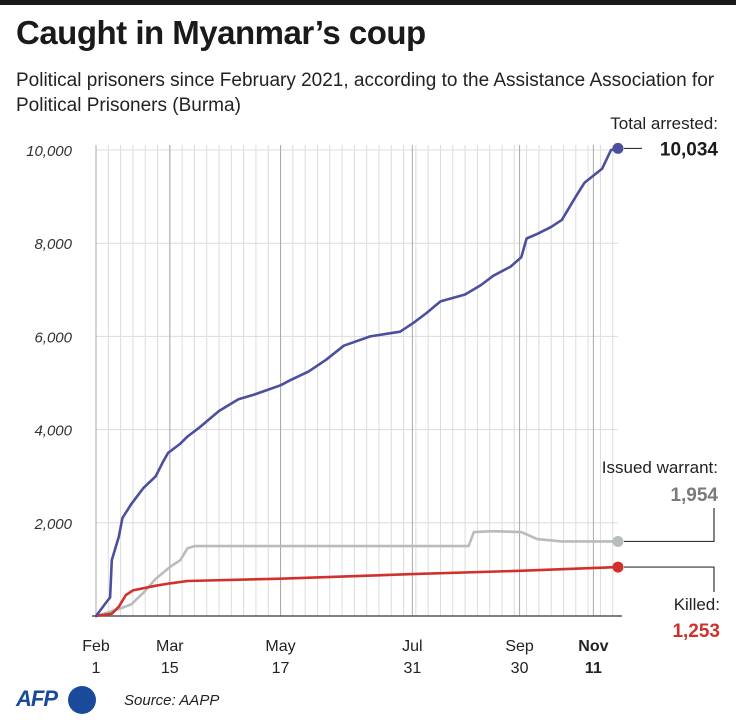  Describe the element at coordinates (689, 149) in the screenshot. I see `value-arrested: 10,034` at that location.